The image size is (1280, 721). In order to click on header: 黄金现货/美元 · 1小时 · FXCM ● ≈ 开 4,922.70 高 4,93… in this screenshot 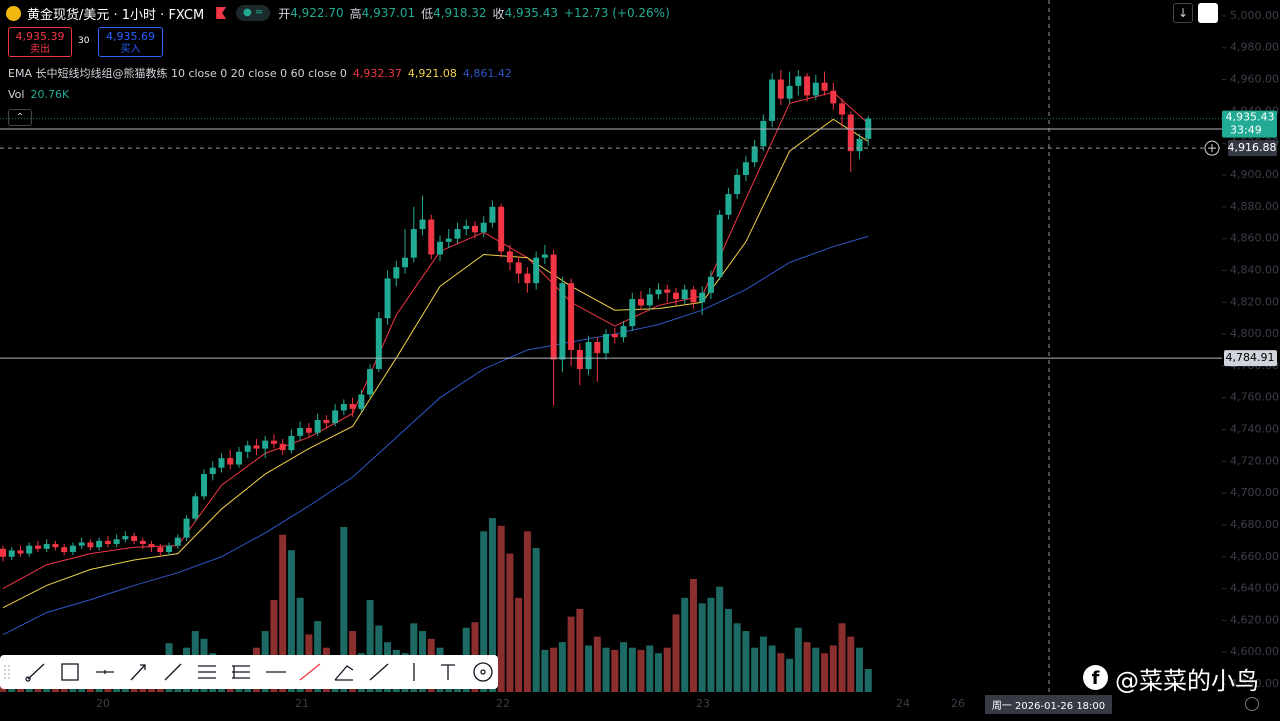, I will do `click(338, 13)`.